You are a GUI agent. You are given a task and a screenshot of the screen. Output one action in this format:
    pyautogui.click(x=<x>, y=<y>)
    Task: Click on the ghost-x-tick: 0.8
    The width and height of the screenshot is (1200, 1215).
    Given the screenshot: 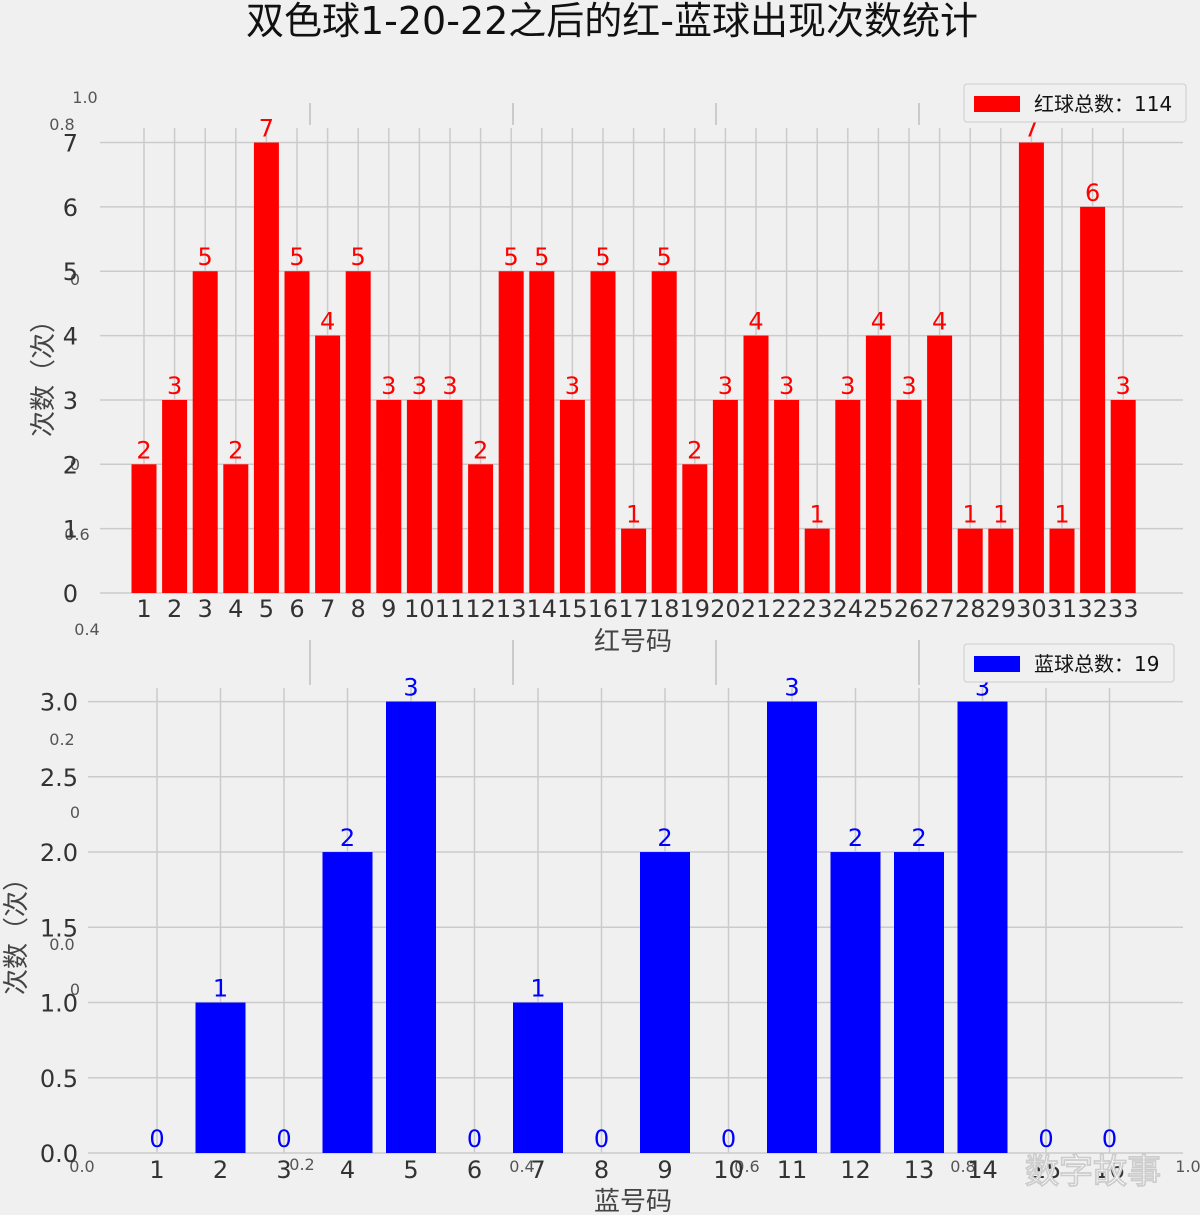 What is the action you would take?
    pyautogui.click(x=962, y=1166)
    